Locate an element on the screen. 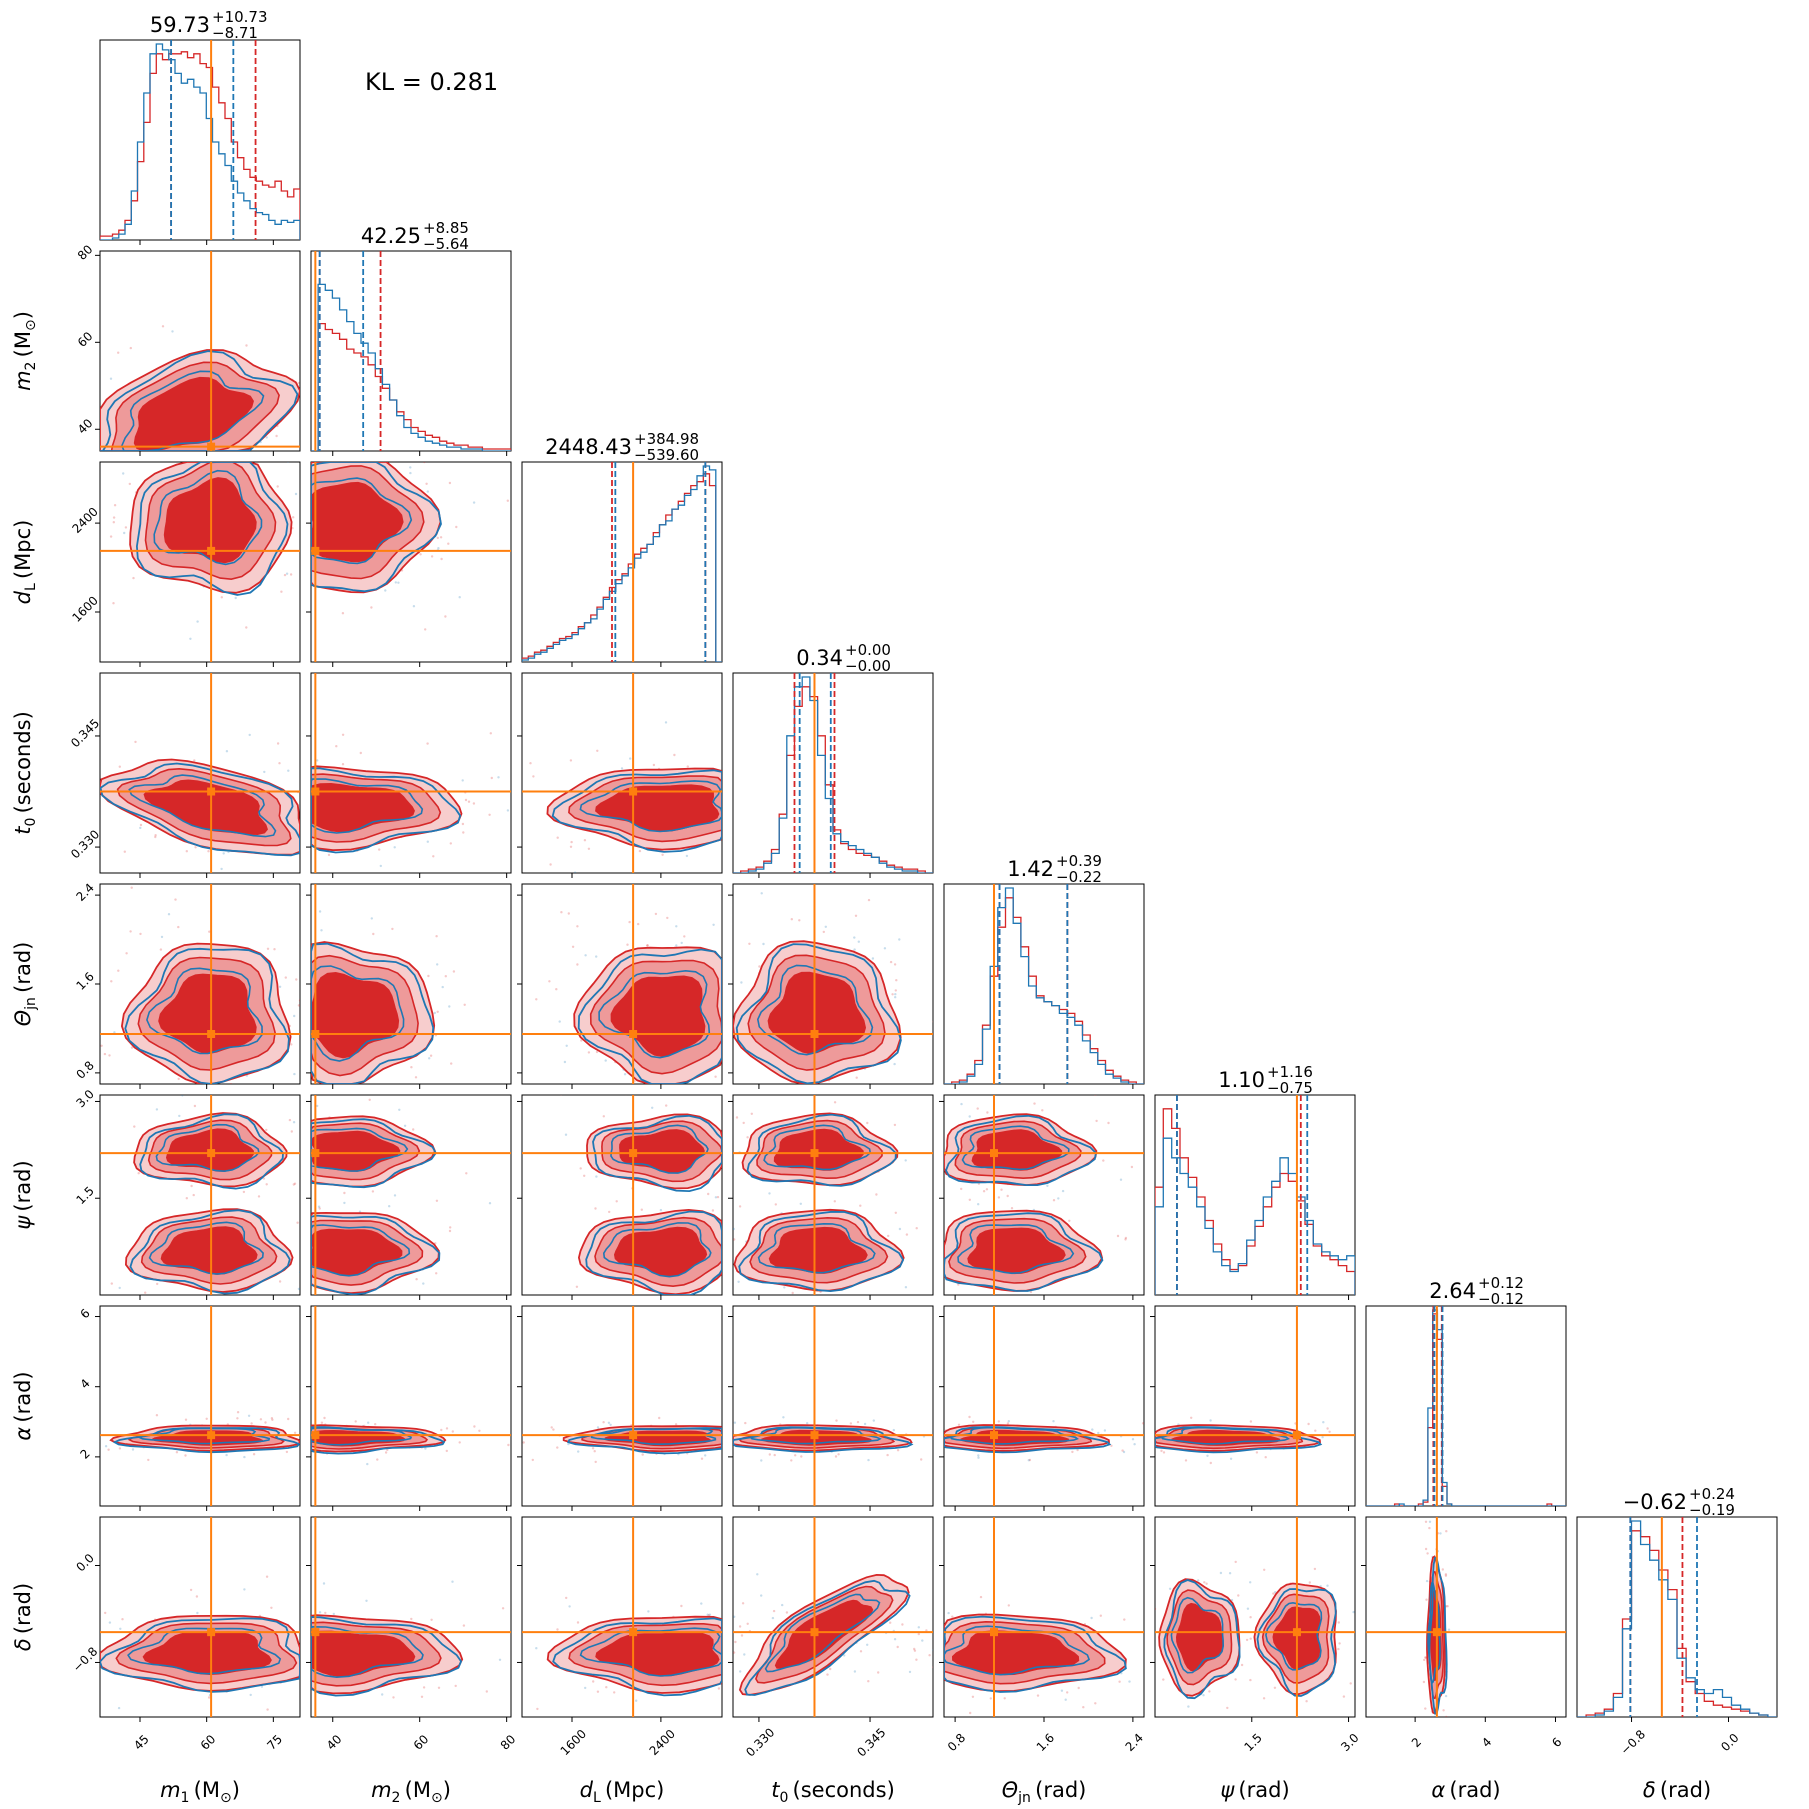 Image resolution: width=1809 pixels, height=1809 pixels. label-close: ) is located at coordinates (23, 315).